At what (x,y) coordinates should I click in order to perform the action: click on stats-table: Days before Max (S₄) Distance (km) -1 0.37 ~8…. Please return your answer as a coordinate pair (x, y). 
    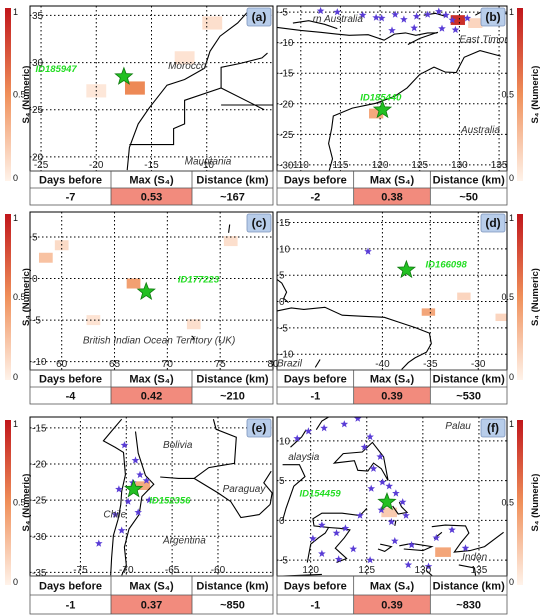
    Looking at the image, I should click on (151, 595).